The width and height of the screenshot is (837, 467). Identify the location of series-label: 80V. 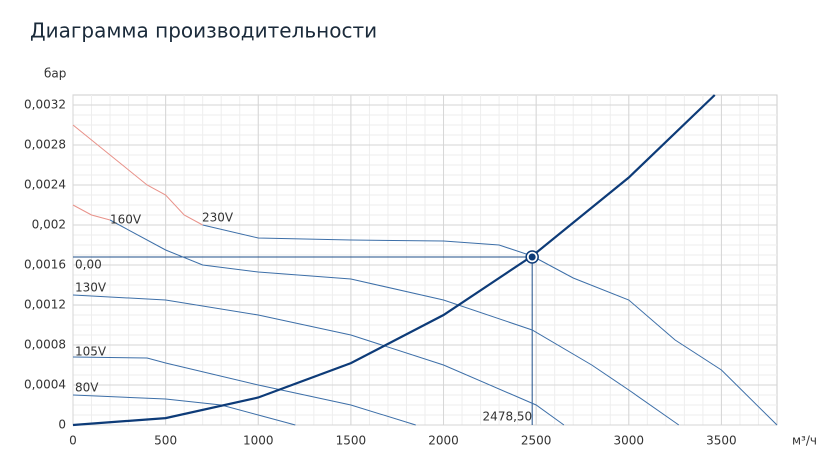
(87, 388).